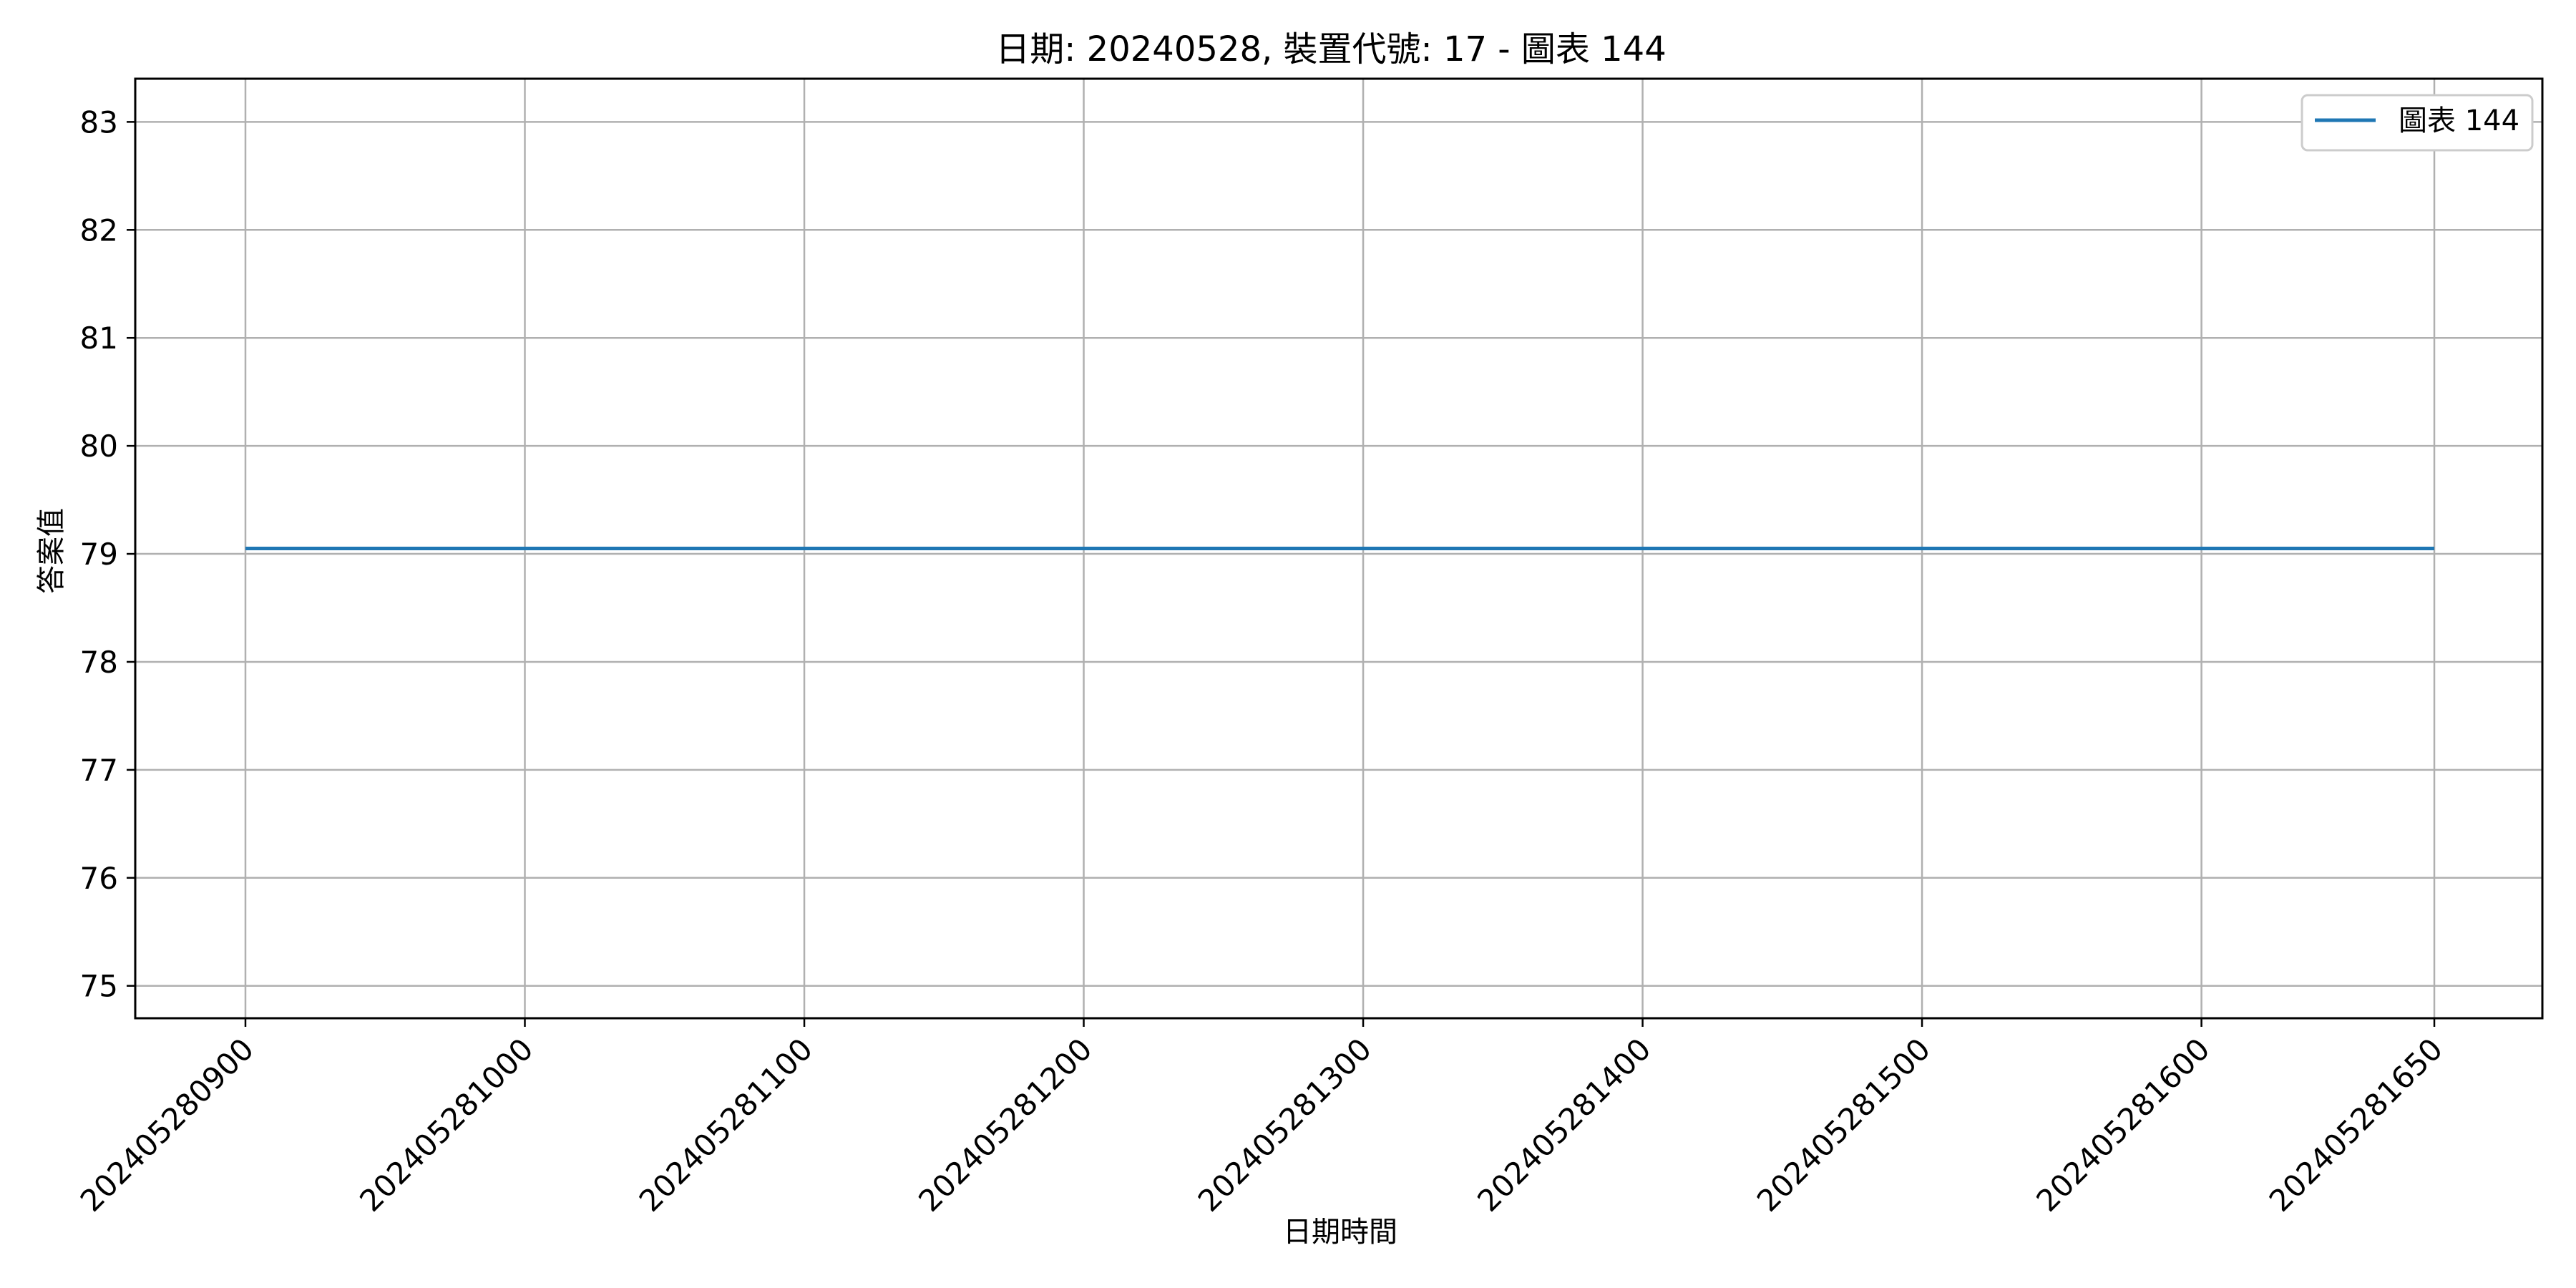  What do you see at coordinates (99, 878) in the screenshot?
I see `y-tick-label: 76` at bounding box center [99, 878].